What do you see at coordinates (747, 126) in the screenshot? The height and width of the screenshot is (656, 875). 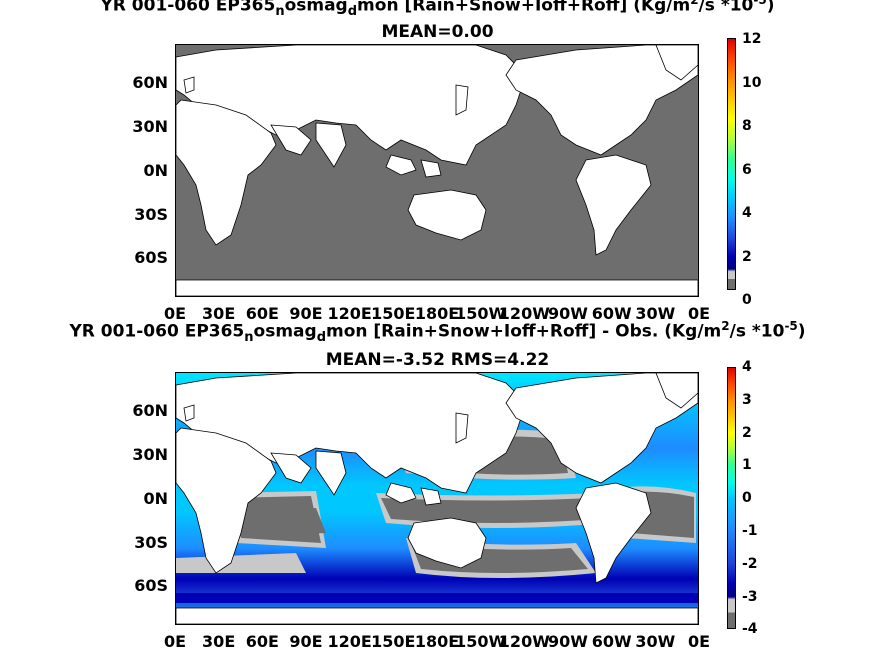 I see `colorbar-tick-label: 8` at bounding box center [747, 126].